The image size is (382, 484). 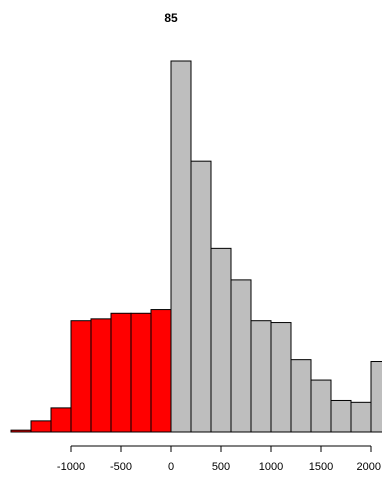 I want to click on x-tick-label: 2000, so click(x=369, y=467).